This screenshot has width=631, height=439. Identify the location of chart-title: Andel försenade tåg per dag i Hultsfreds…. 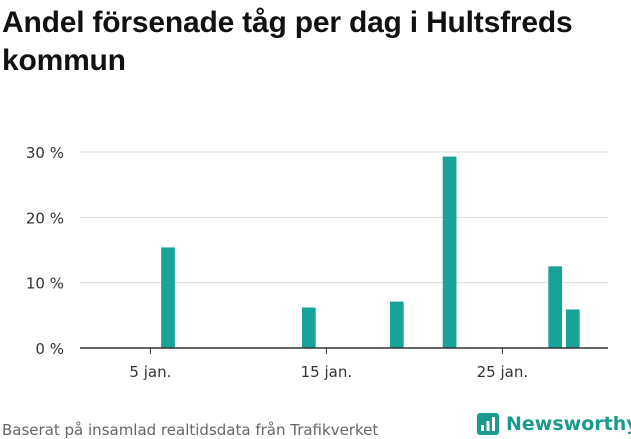
(287, 41).